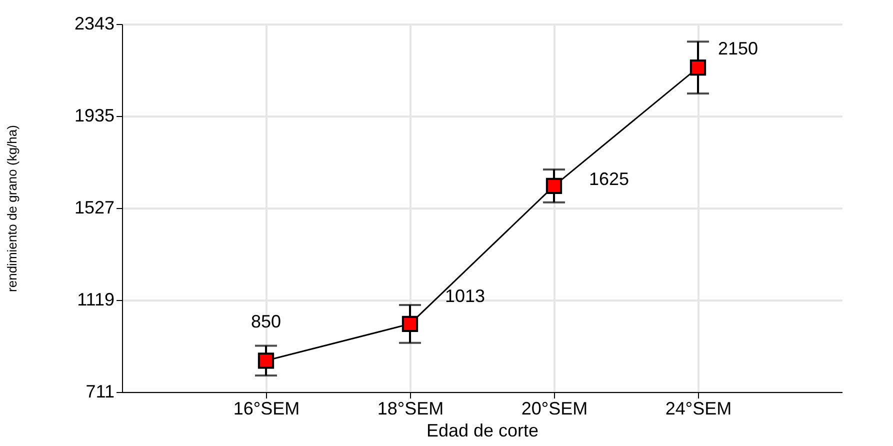 This screenshot has width=893, height=446. What do you see at coordinates (698, 408) in the screenshot?
I see `x-tick-label: 24°SEM` at bounding box center [698, 408].